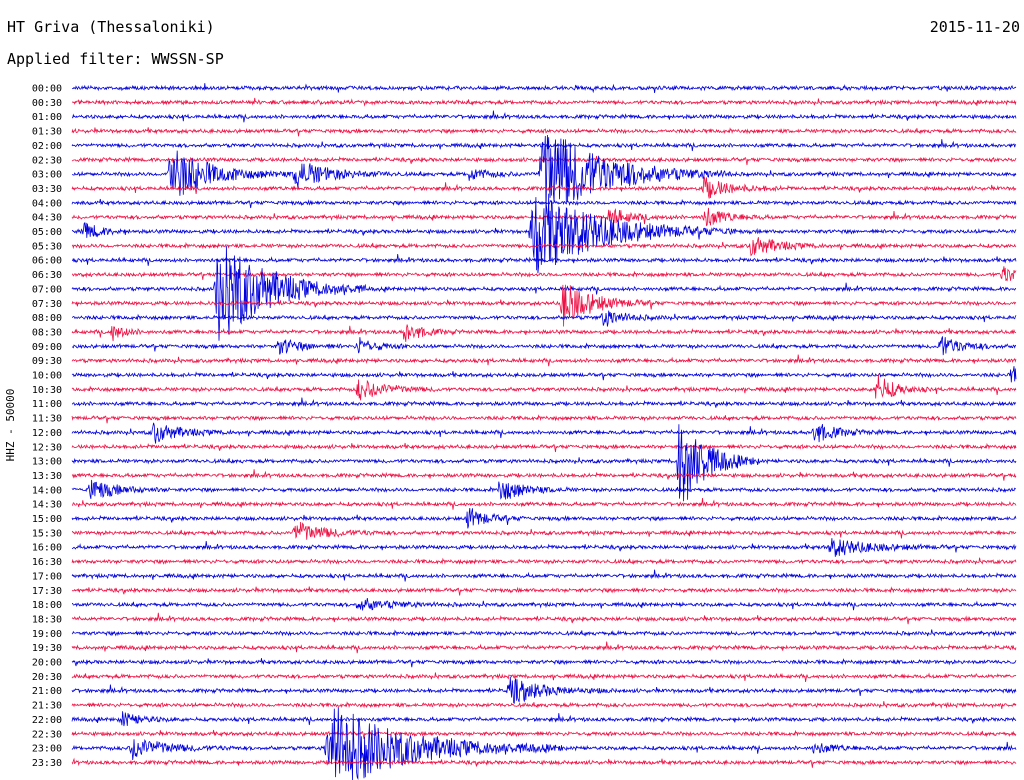 The height and width of the screenshot is (780, 1024). What do you see at coordinates (47, 261) in the screenshot?
I see `row-time-label: 06:00` at bounding box center [47, 261].